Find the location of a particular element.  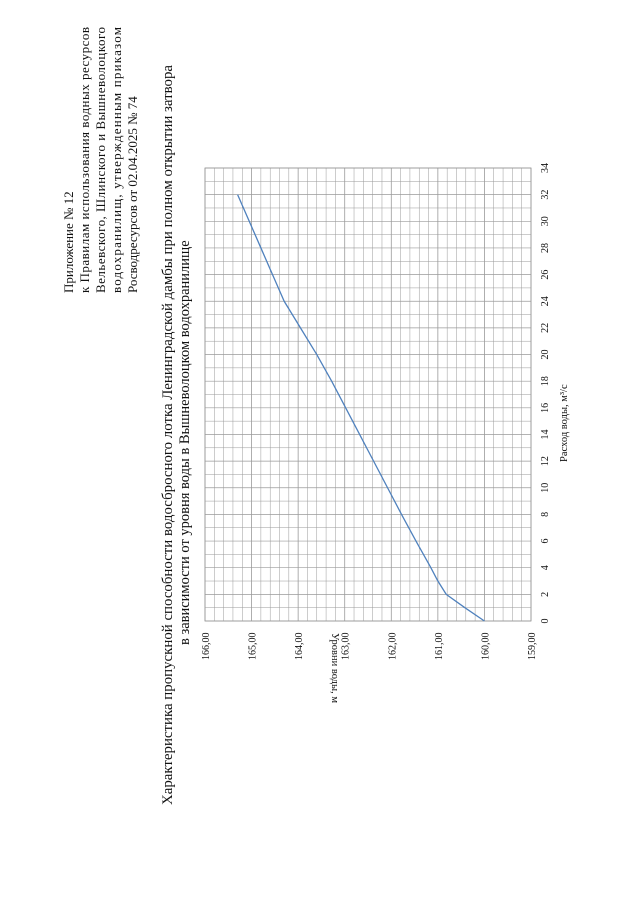

x-tick-label: 32 is located at coordinates (545, 195).